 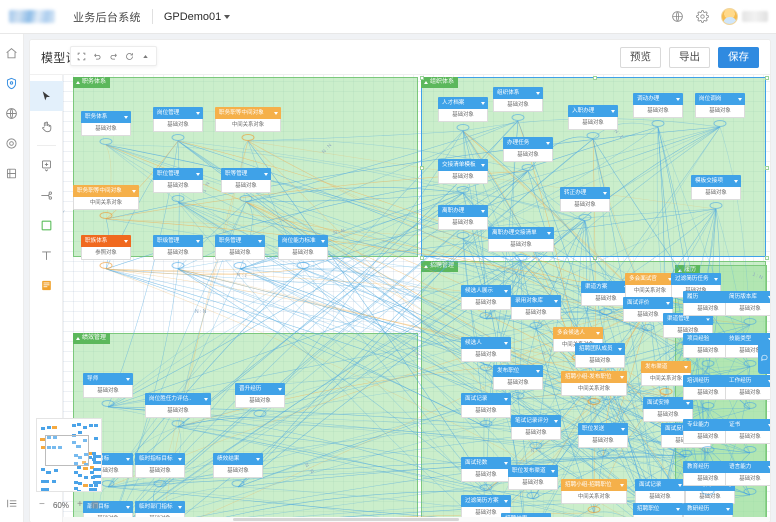 I want to click on node-title: 招聘小组-招聘职位, so click(x=594, y=485).